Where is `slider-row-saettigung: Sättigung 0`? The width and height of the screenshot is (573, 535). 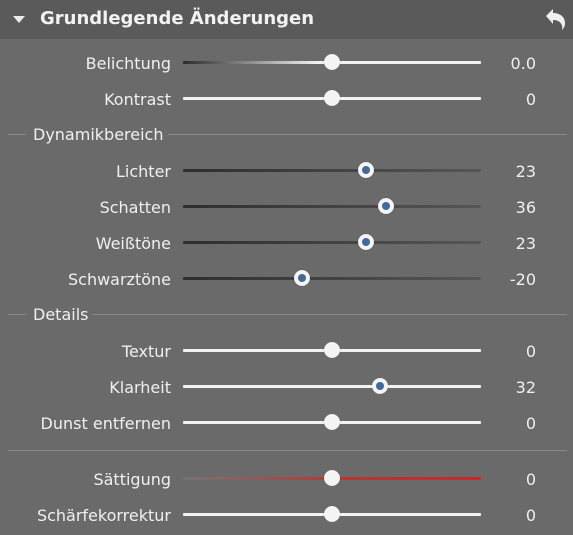 slider-row-saettigung: Sättigung 0 is located at coordinates (286, 479).